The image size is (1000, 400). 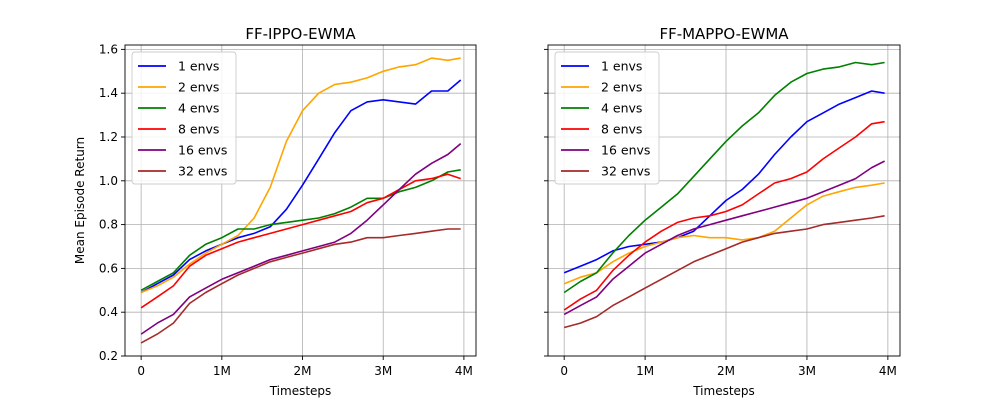 I want to click on y-tick-label: 0.8, so click(x=108, y=225).